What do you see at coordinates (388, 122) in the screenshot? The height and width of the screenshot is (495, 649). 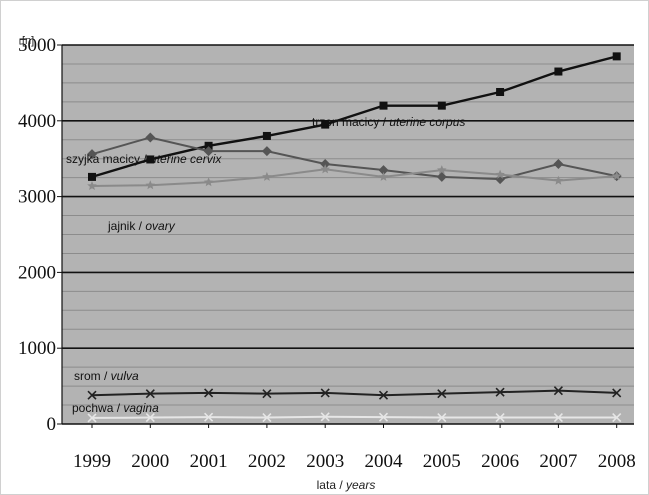 I see `series-label-corpus: trzon macicy / uterine corpus` at bounding box center [388, 122].